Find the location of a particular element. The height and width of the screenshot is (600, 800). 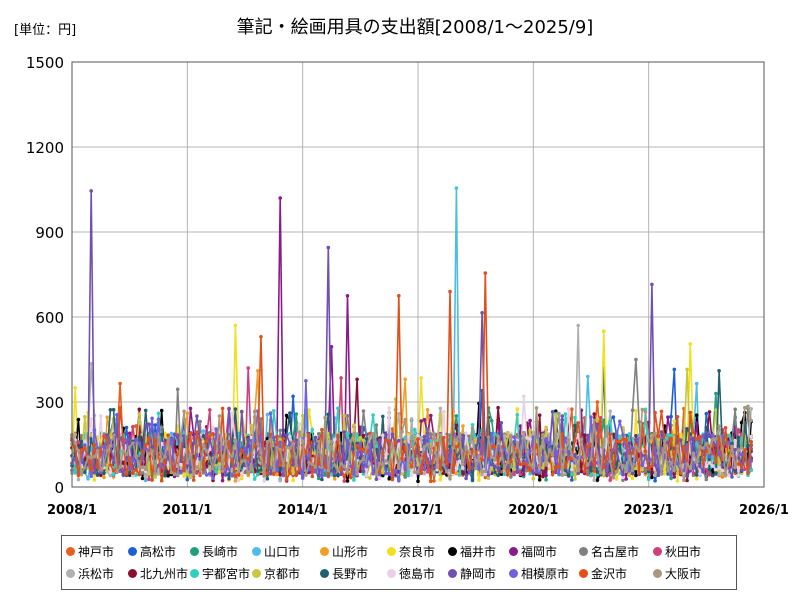

legend-item: 秋田市 is located at coordinates (677, 551).